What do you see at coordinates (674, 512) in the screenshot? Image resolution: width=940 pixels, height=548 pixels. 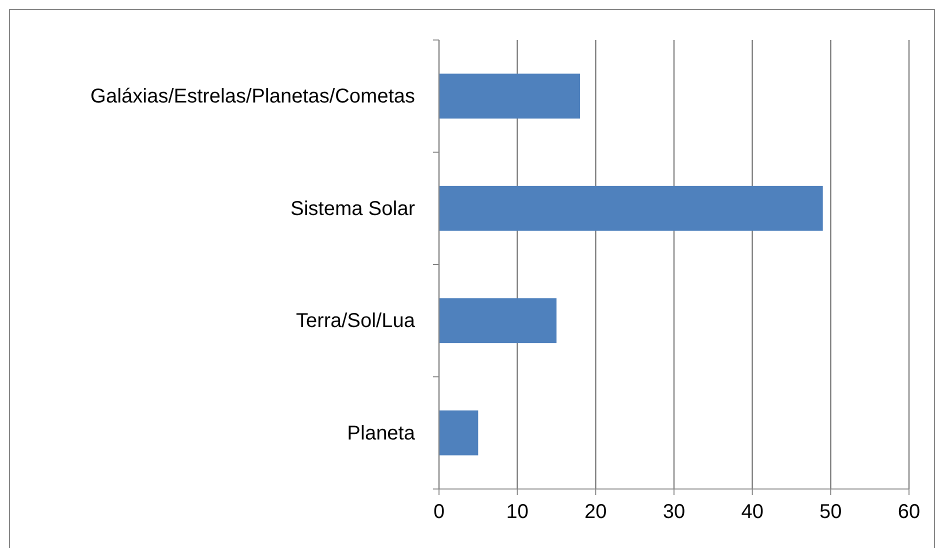 I see `x-tick-label: 30` at bounding box center [674, 512].